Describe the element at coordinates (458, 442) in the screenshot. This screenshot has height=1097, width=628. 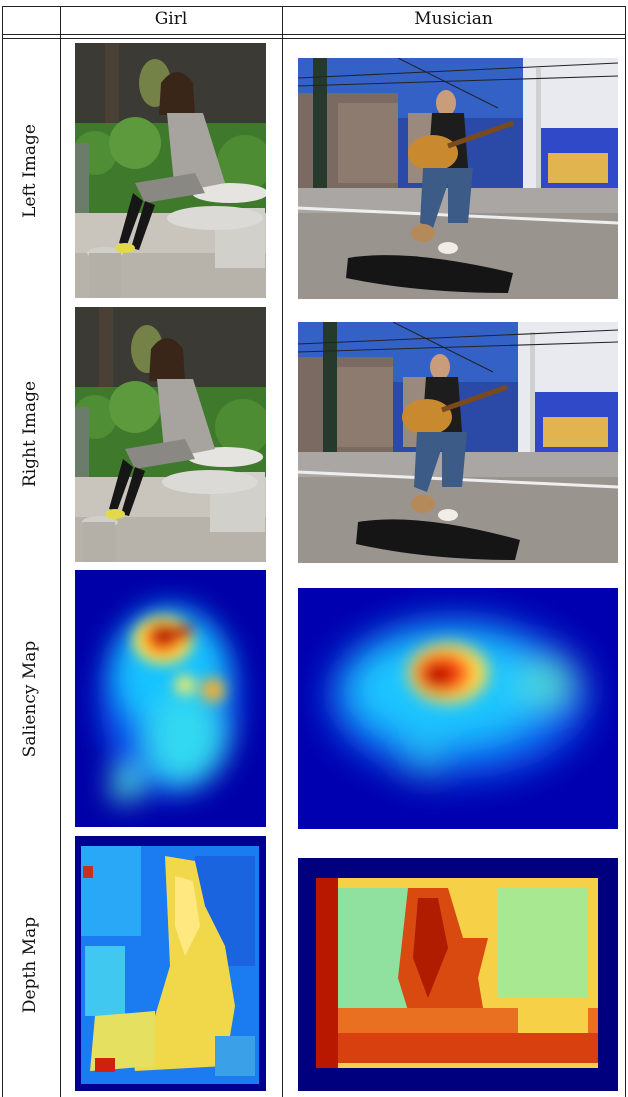
I see `musician-right-photo` at that location.